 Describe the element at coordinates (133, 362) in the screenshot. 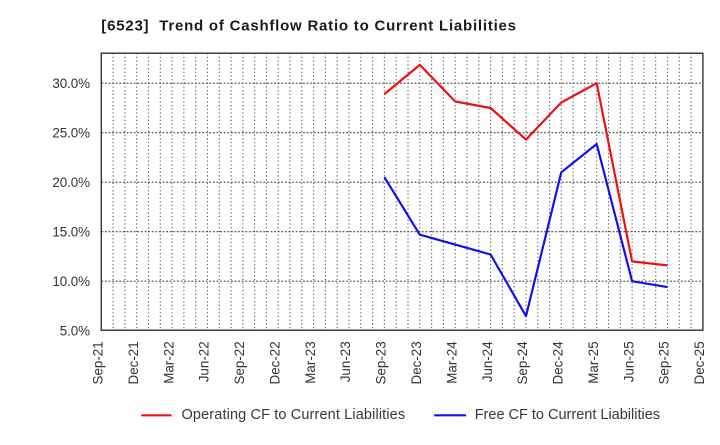

I see `svg-text: Dec-21` at that location.